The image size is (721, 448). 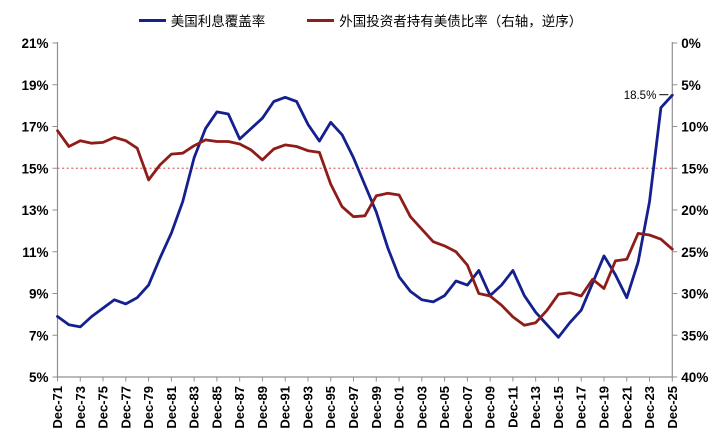 What do you see at coordinates (57, 407) in the screenshot?
I see `x-axis-tick-label: Dec-71` at bounding box center [57, 407].